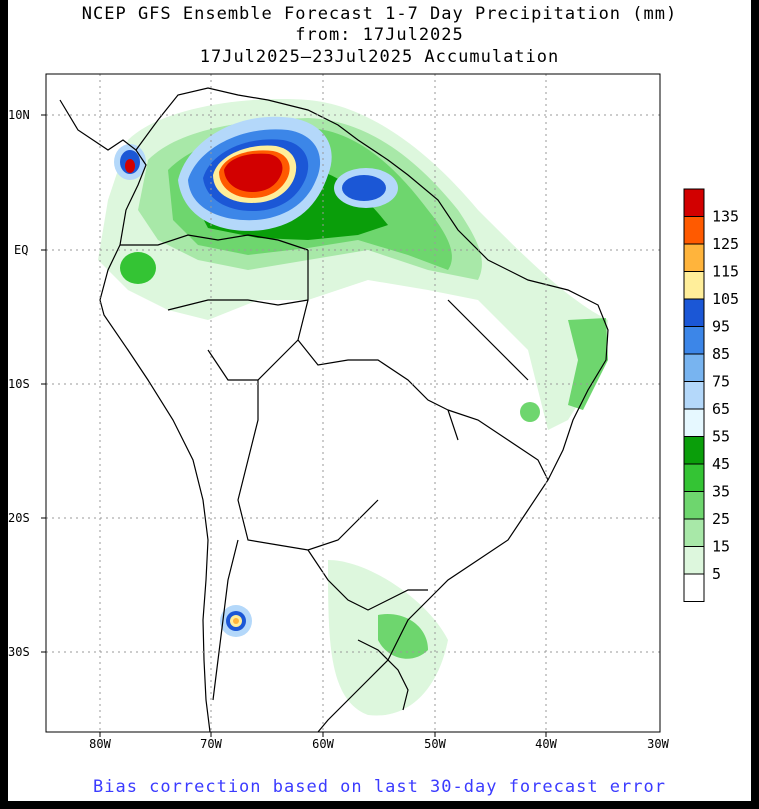 The height and width of the screenshot is (809, 759). I want to click on legend-label: 125, so click(725, 244).